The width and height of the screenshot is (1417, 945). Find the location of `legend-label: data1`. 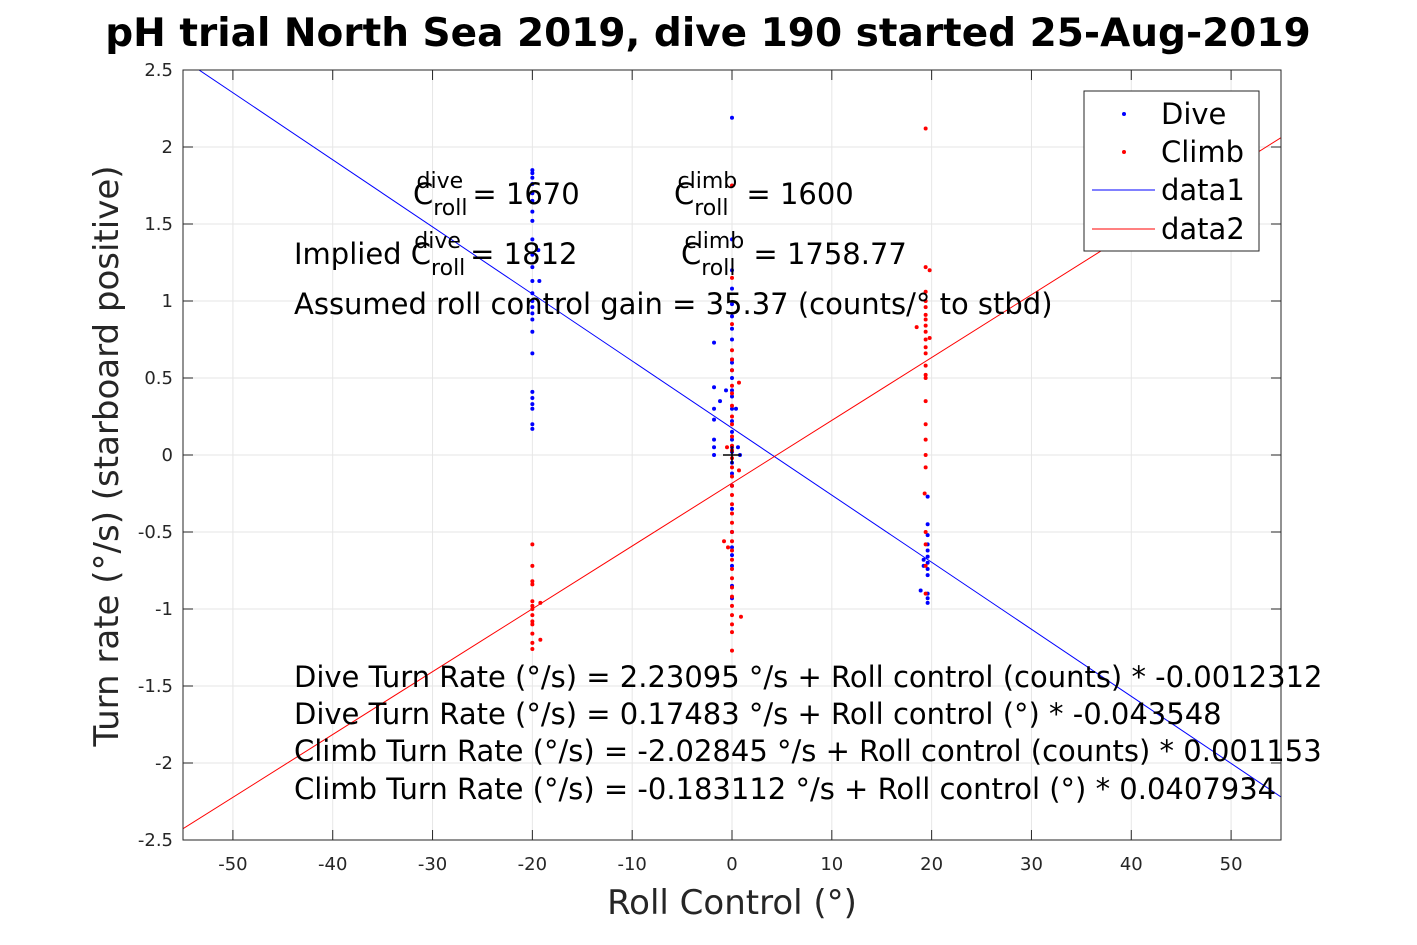

legend-label: data1 is located at coordinates (1203, 190).